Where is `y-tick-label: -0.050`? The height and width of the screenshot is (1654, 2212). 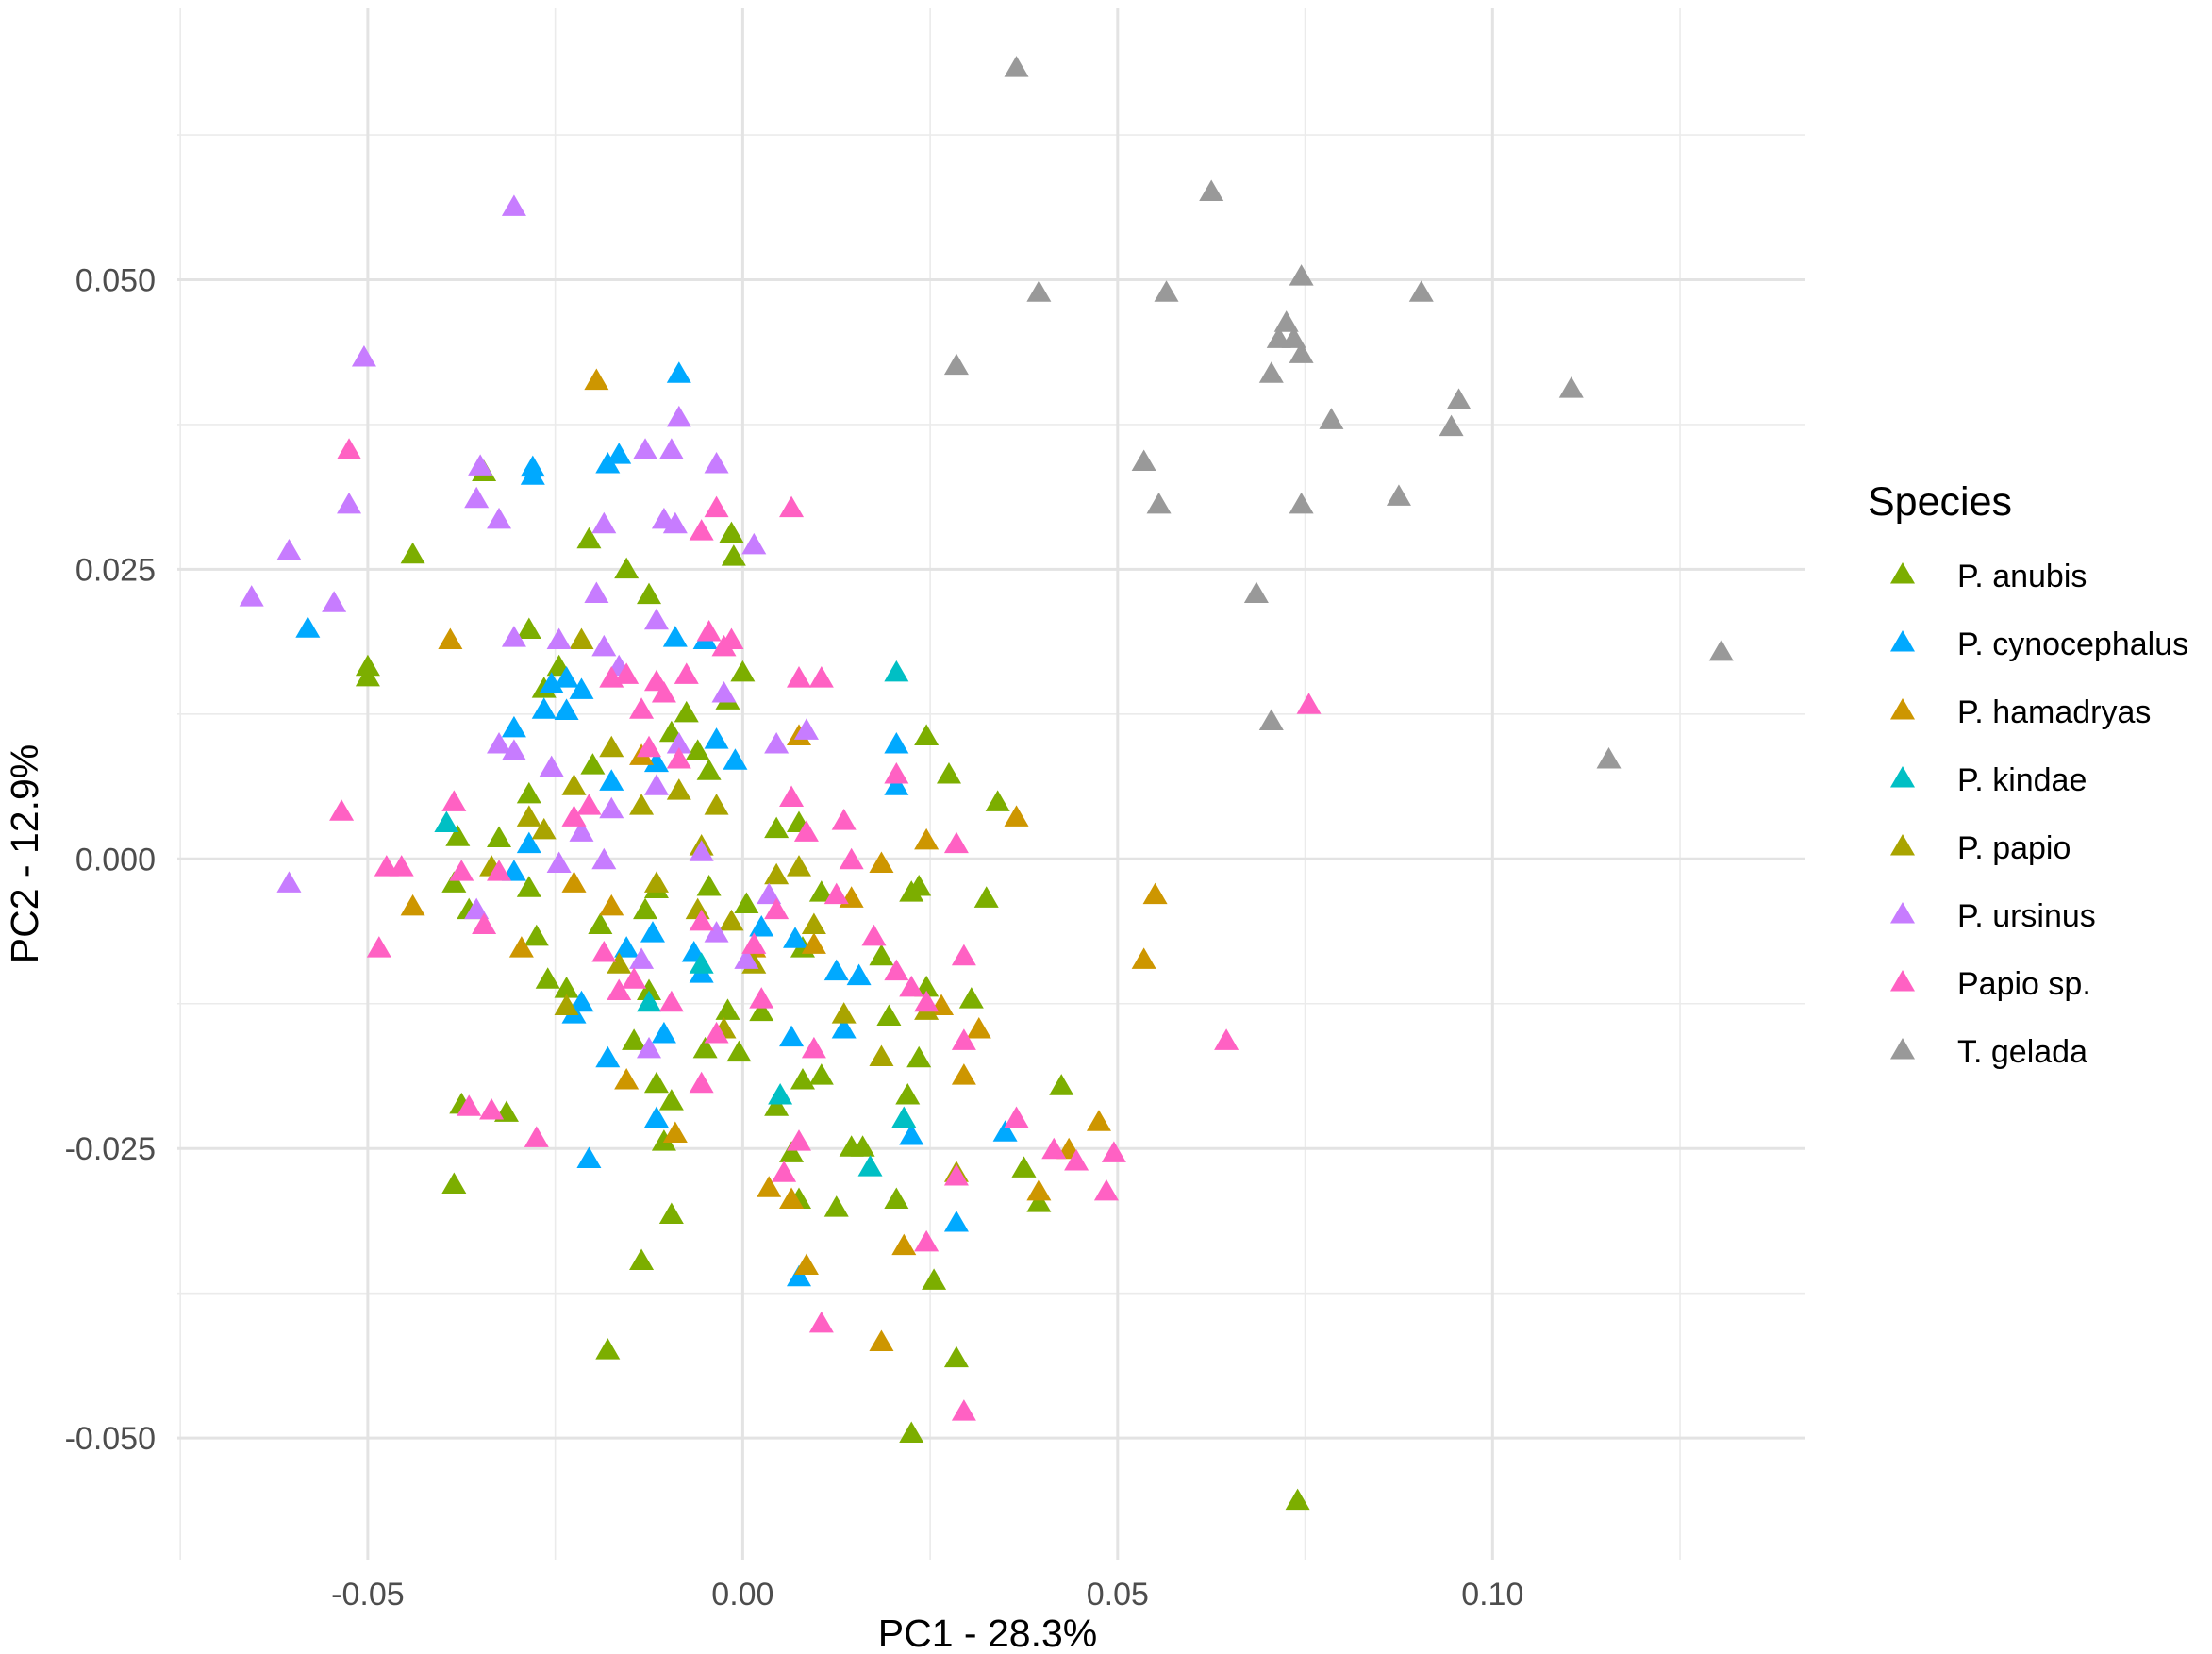
y-tick-label: -0.050 is located at coordinates (110, 1439).